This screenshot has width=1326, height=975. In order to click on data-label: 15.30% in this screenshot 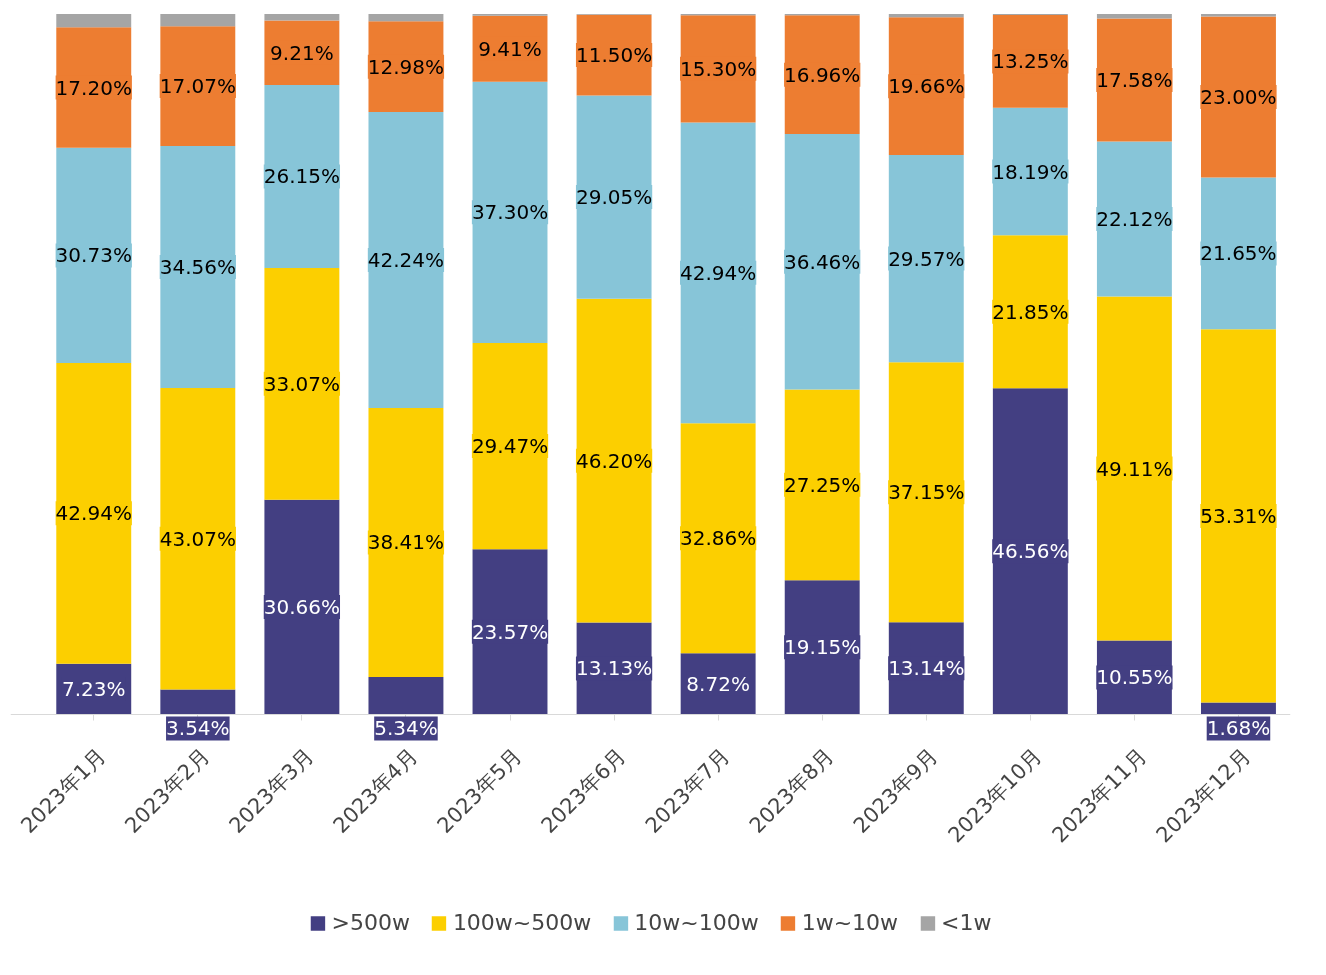, I will do `click(718, 68)`.